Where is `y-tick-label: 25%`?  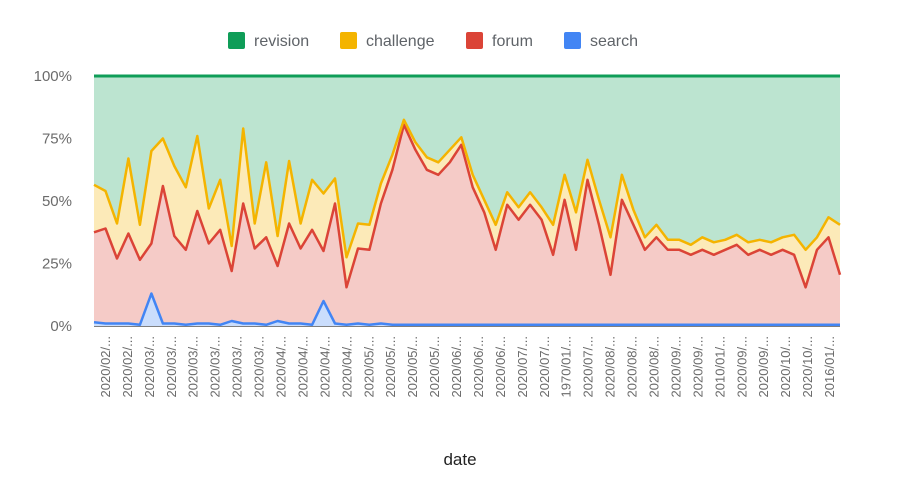
y-tick-label: 25% is located at coordinates (57, 264).